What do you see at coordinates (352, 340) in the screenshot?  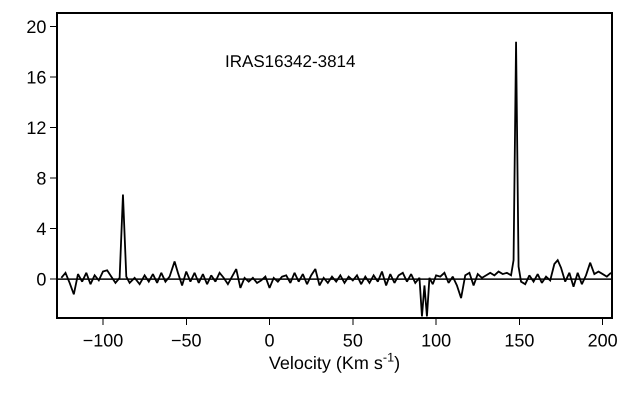 I see `x-tick-label: 50` at bounding box center [352, 340].